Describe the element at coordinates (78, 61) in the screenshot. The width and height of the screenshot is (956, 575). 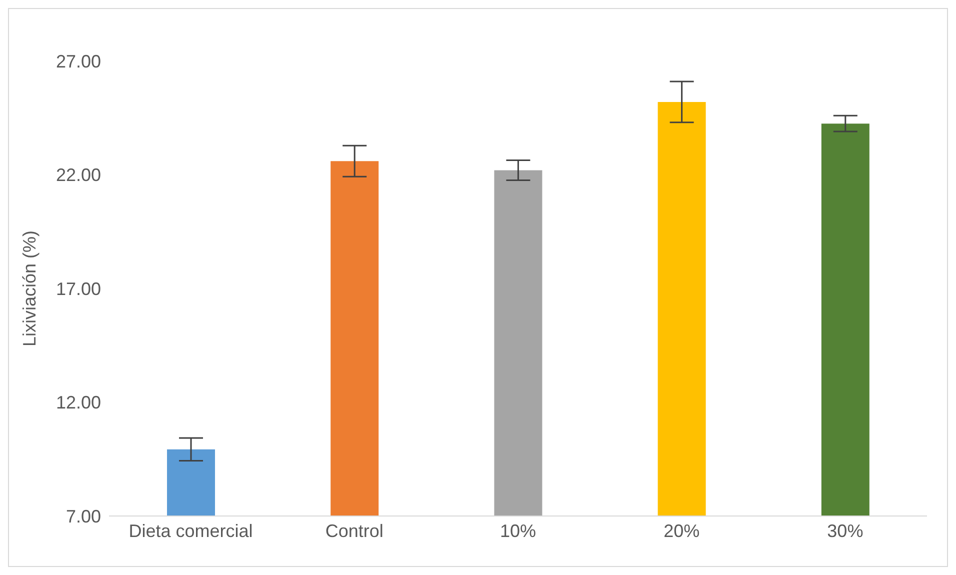
I see `y-tick-label: 27.00` at that location.